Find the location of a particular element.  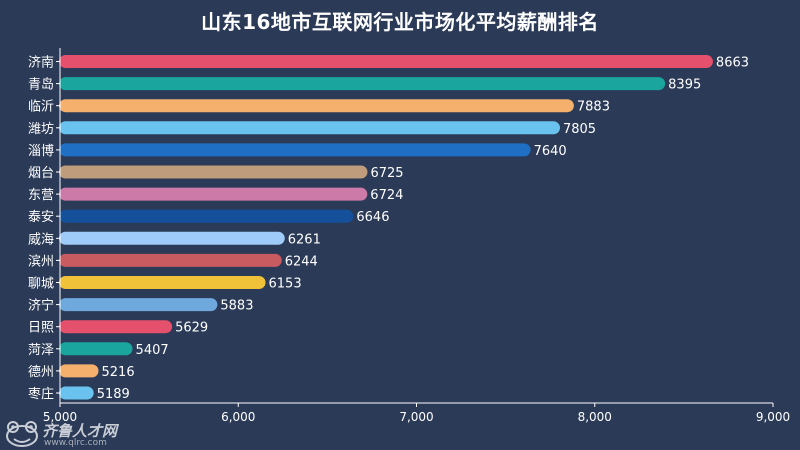

data-label: 6261 is located at coordinates (304, 239).